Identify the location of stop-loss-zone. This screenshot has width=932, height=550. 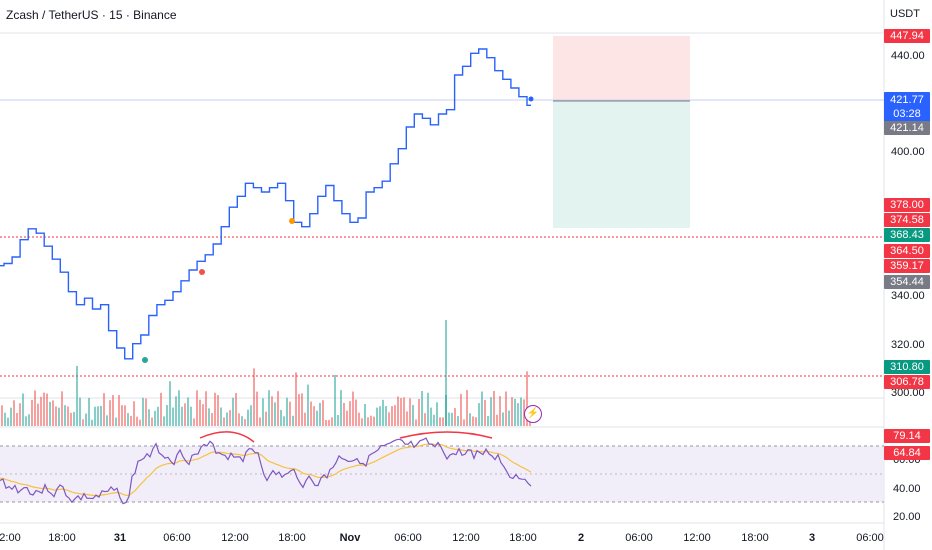
(621, 164).